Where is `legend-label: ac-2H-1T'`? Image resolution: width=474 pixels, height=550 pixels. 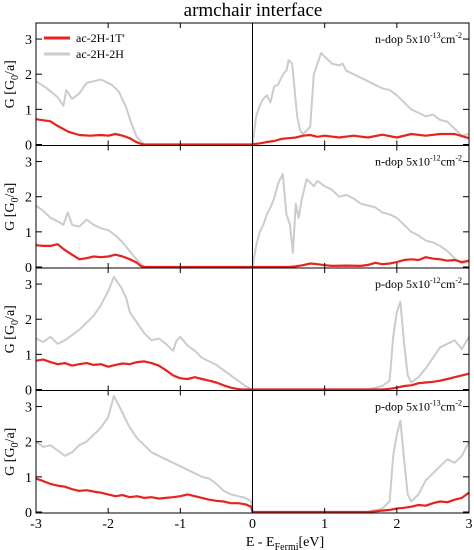
legend-label: ac-2H-1T' is located at coordinates (100, 38).